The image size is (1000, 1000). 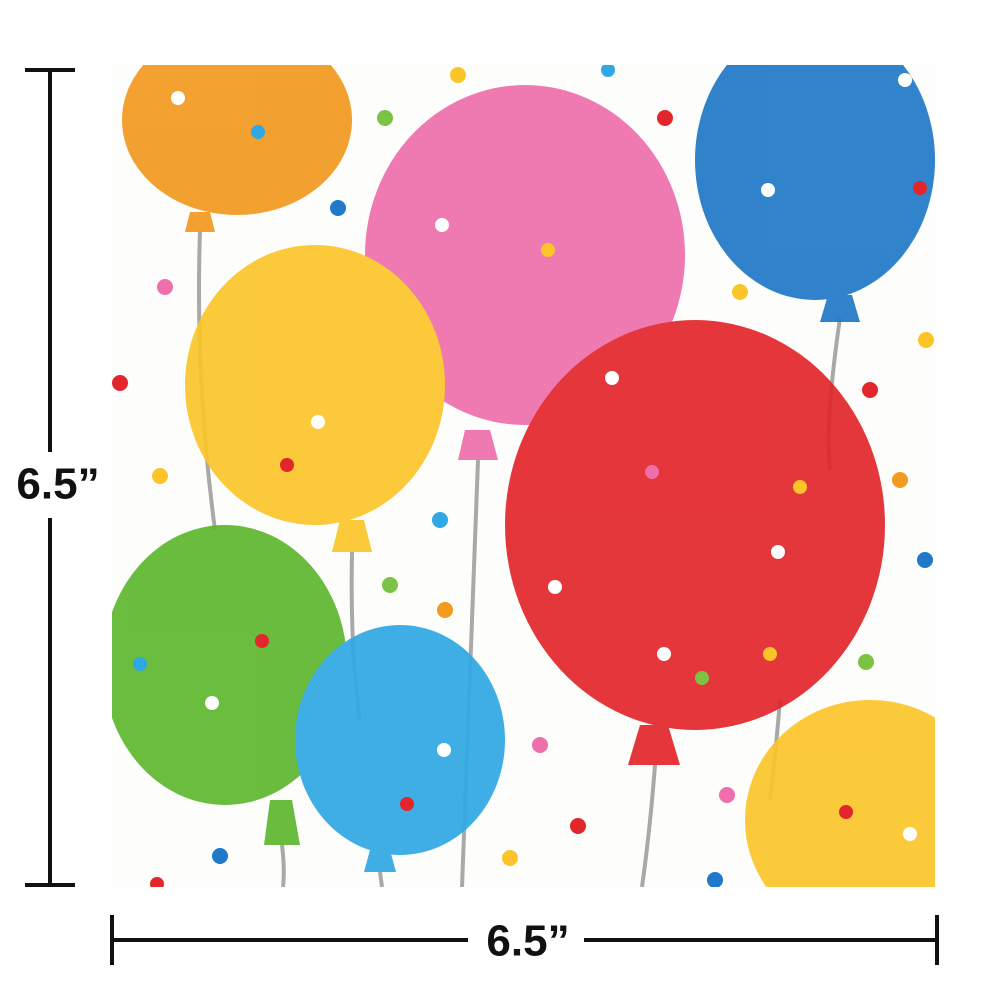 I want to click on height-label: 6.5”, so click(x=57, y=484).